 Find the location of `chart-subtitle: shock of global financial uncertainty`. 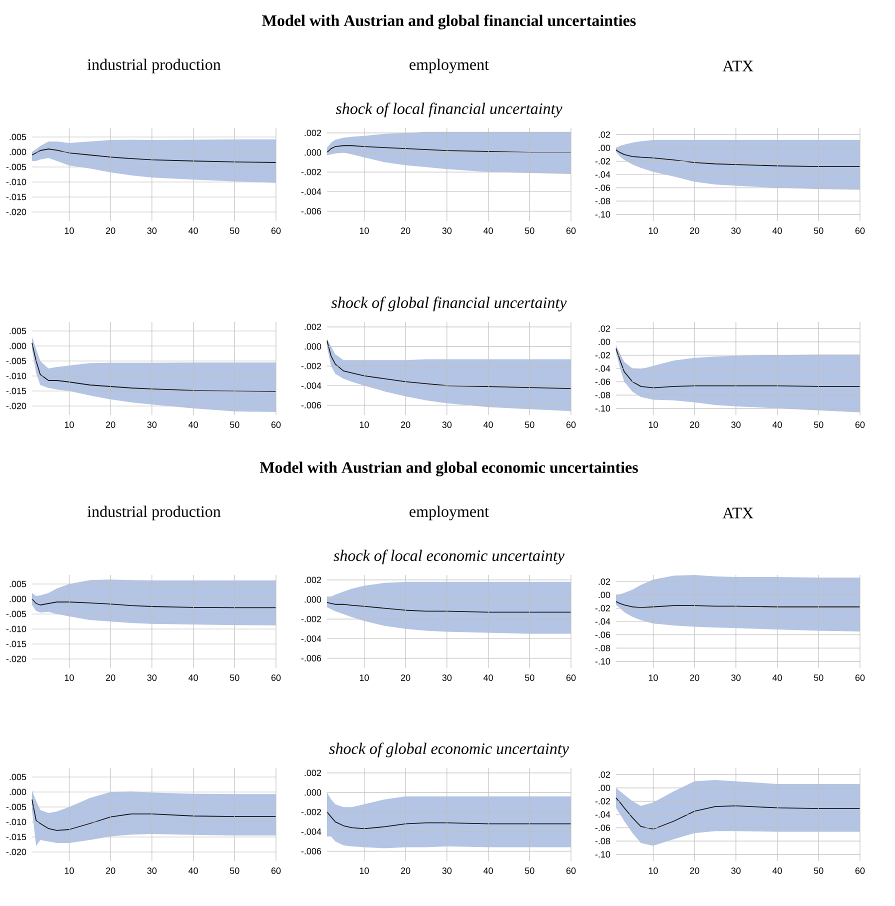

chart-subtitle: shock of global financial uncertainty is located at coordinates (449, 304).